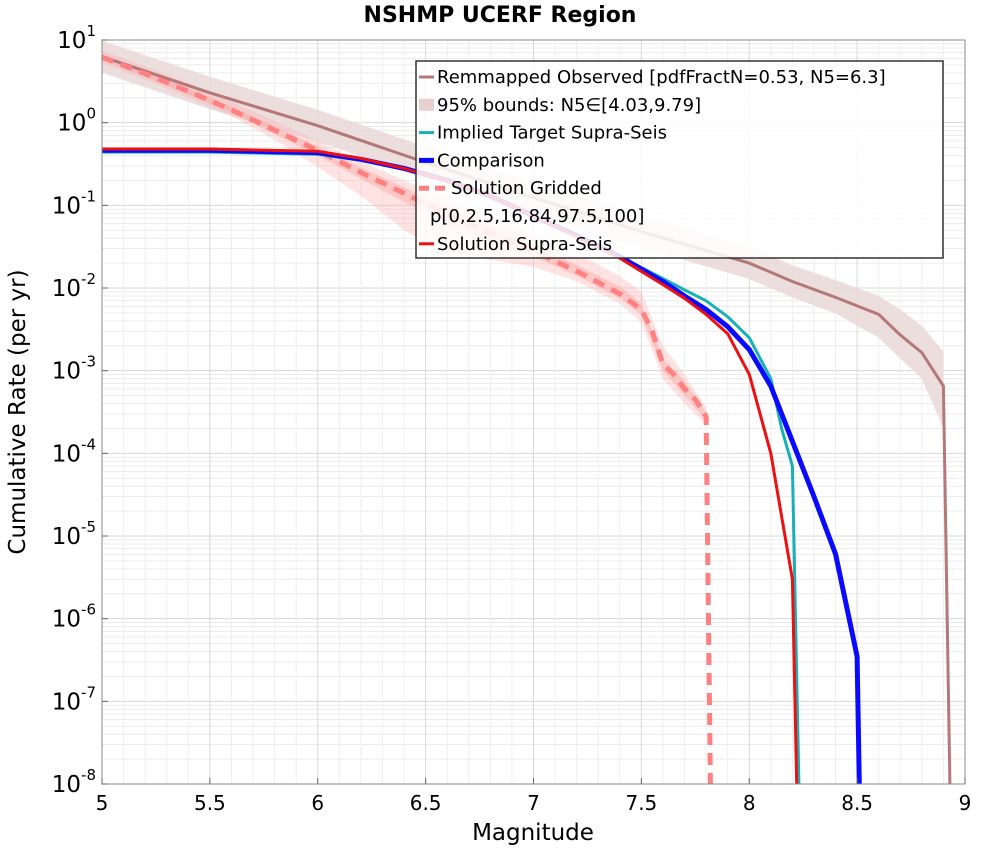  Describe the element at coordinates (74, 451) in the screenshot. I see `y-tick-label: 10⁻⁴` at that location.